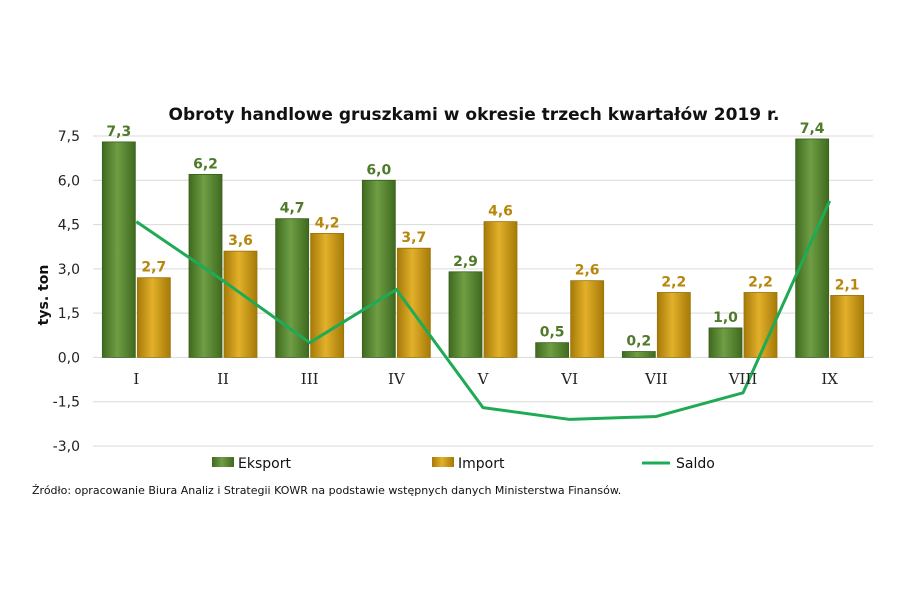 The height and width of the screenshot is (600, 900). I want to click on data-label-eksport: 0,2, so click(638, 342).